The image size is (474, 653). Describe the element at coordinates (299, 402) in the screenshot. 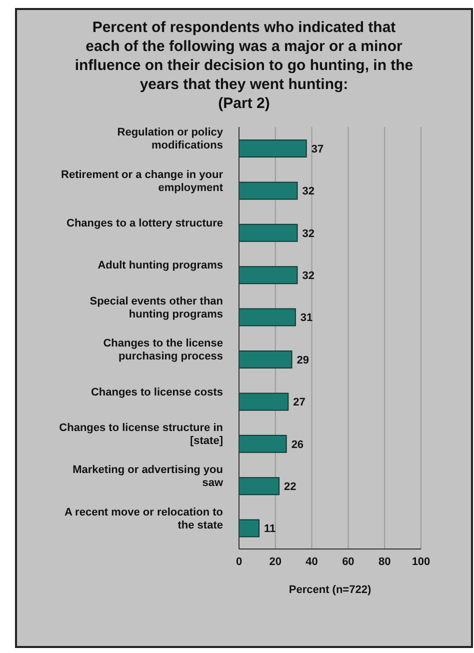

I see `data-label: 27` at that location.